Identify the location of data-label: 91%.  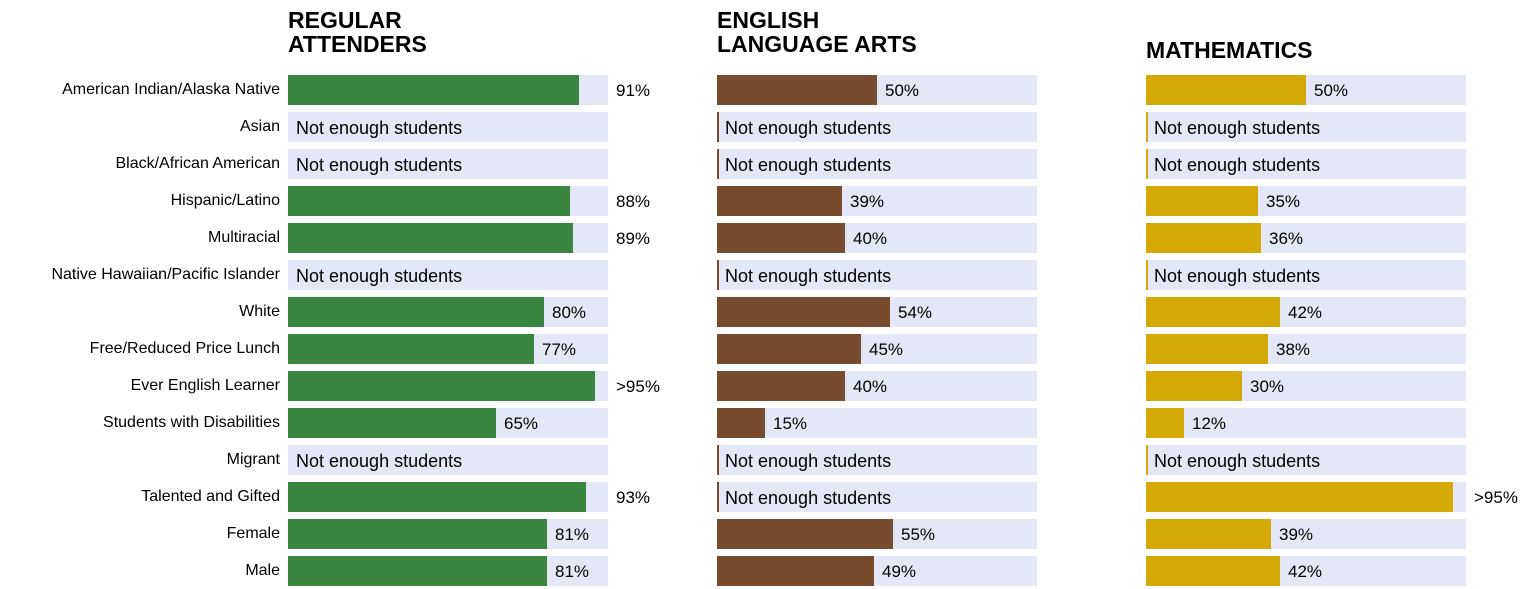
(633, 90).